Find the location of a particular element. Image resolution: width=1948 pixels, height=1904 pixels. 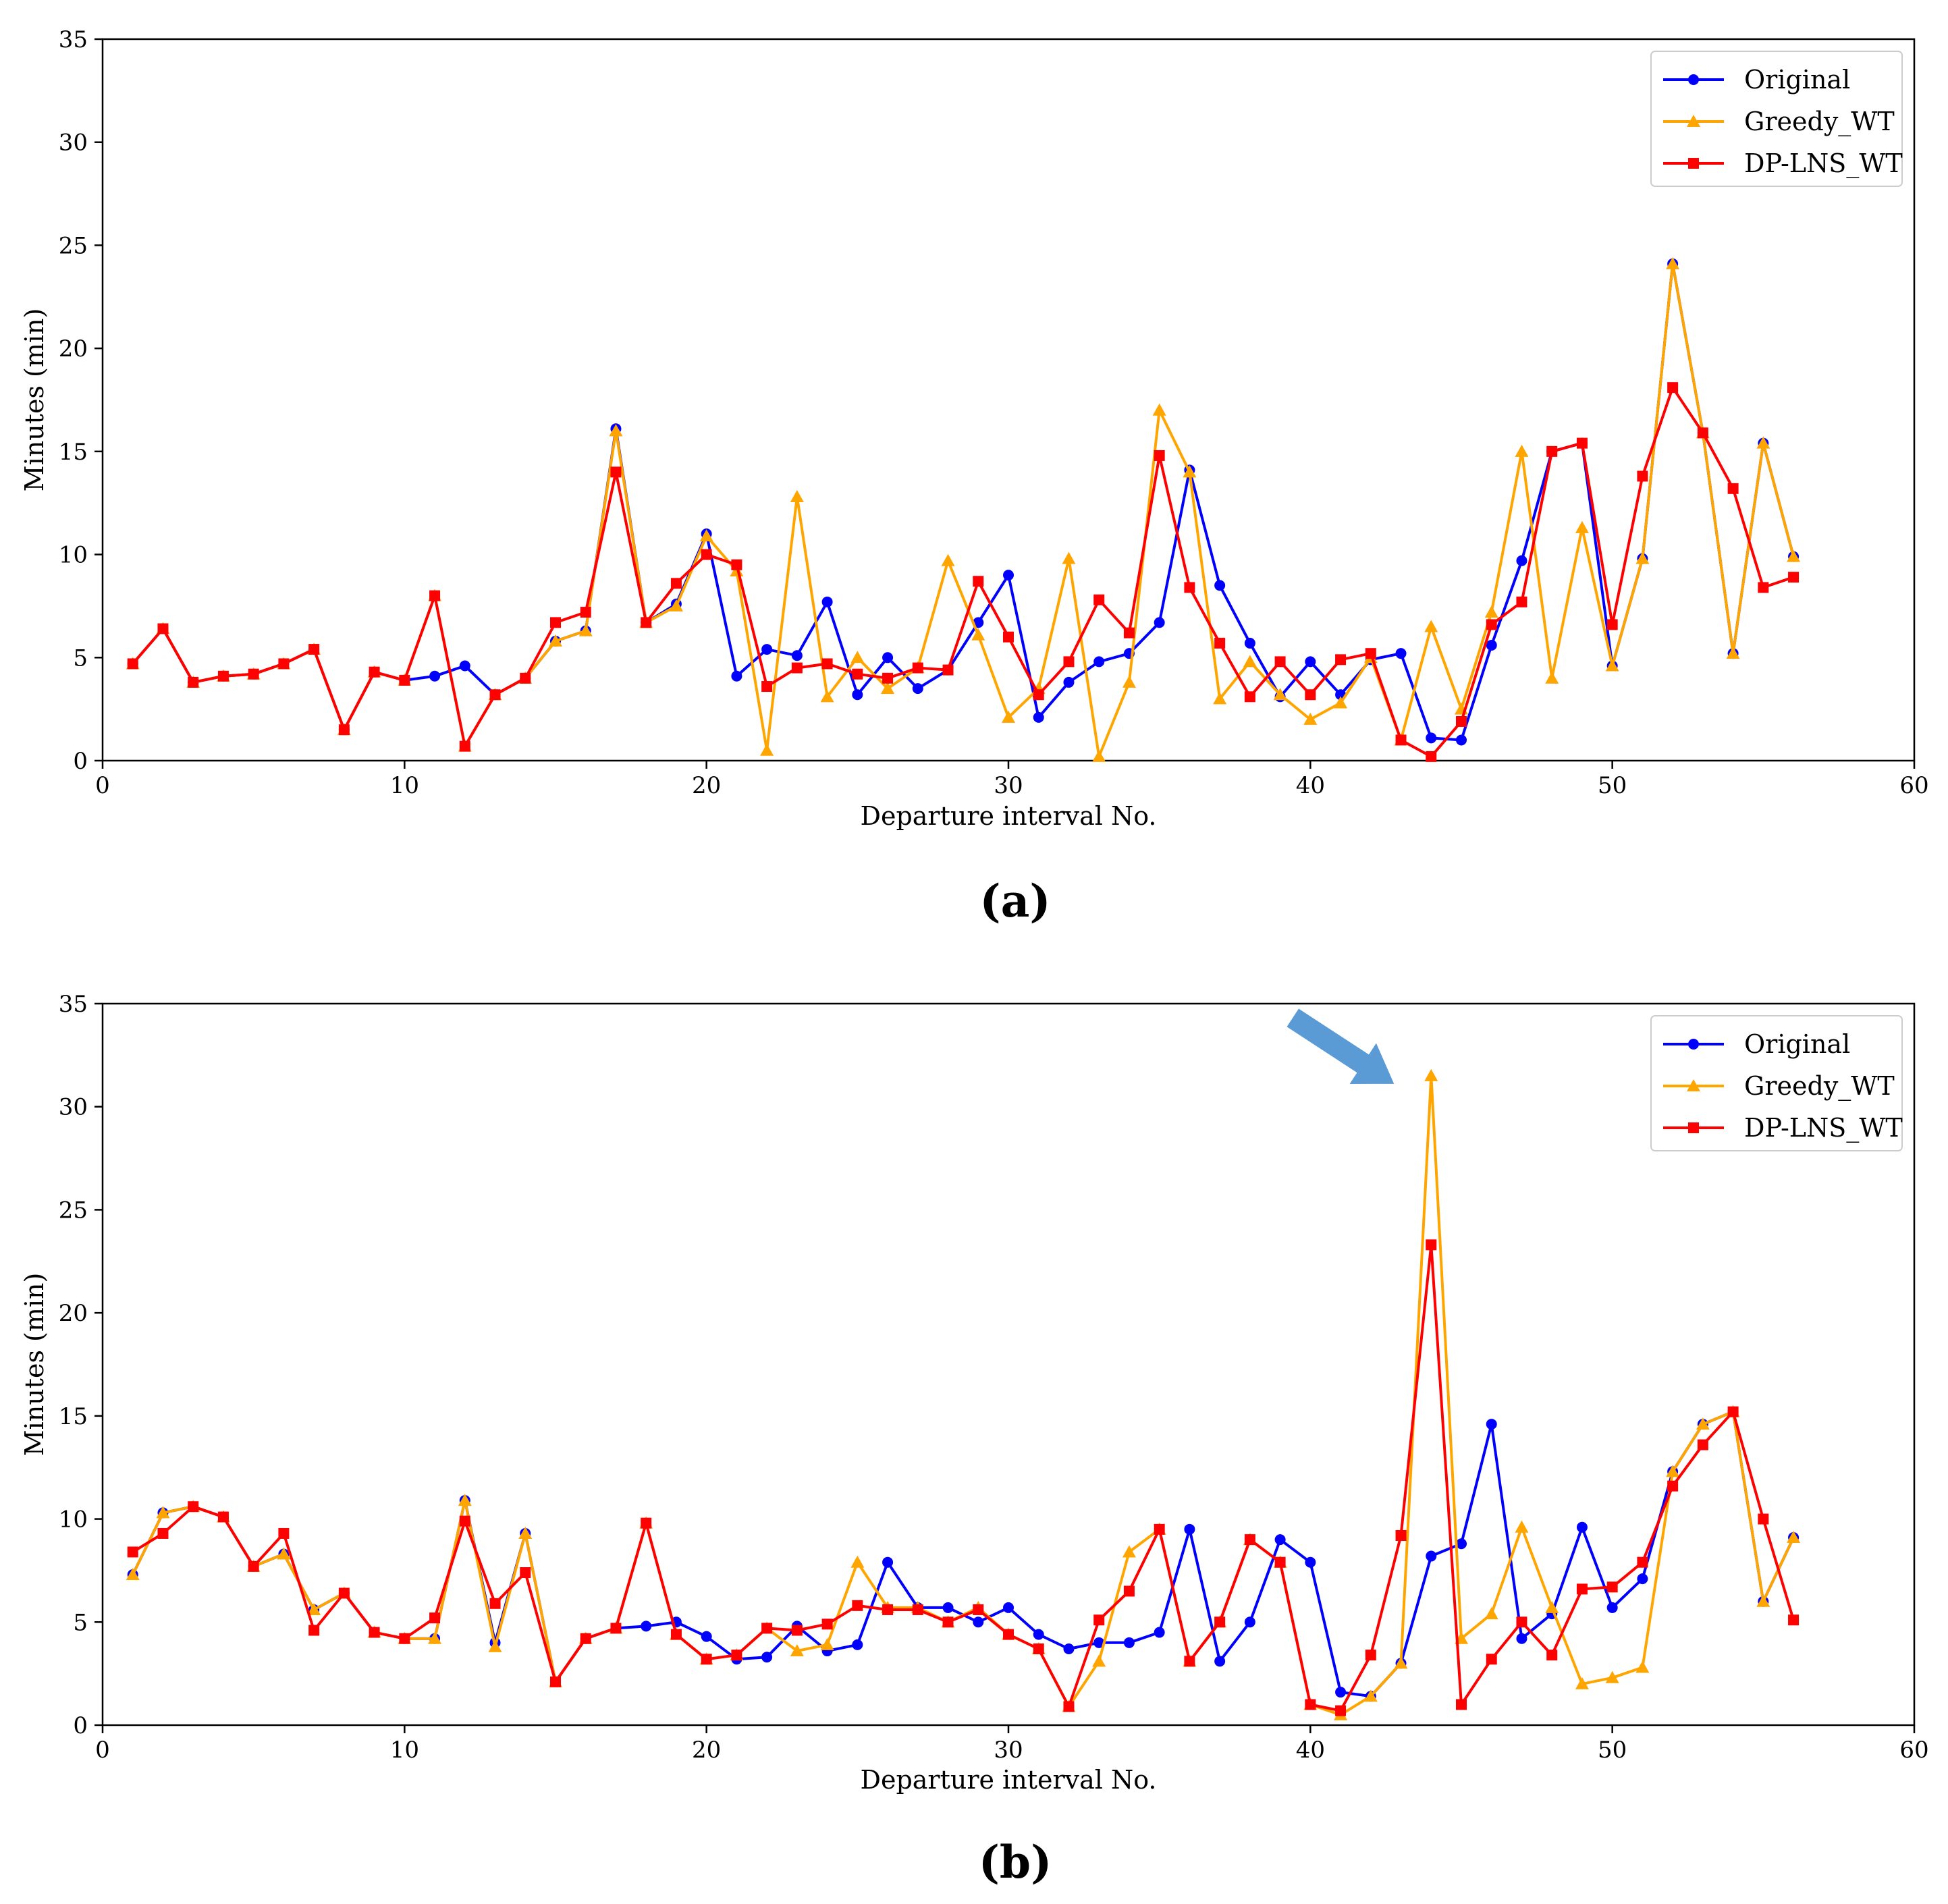

legend-label: Original is located at coordinates (1797, 1044).